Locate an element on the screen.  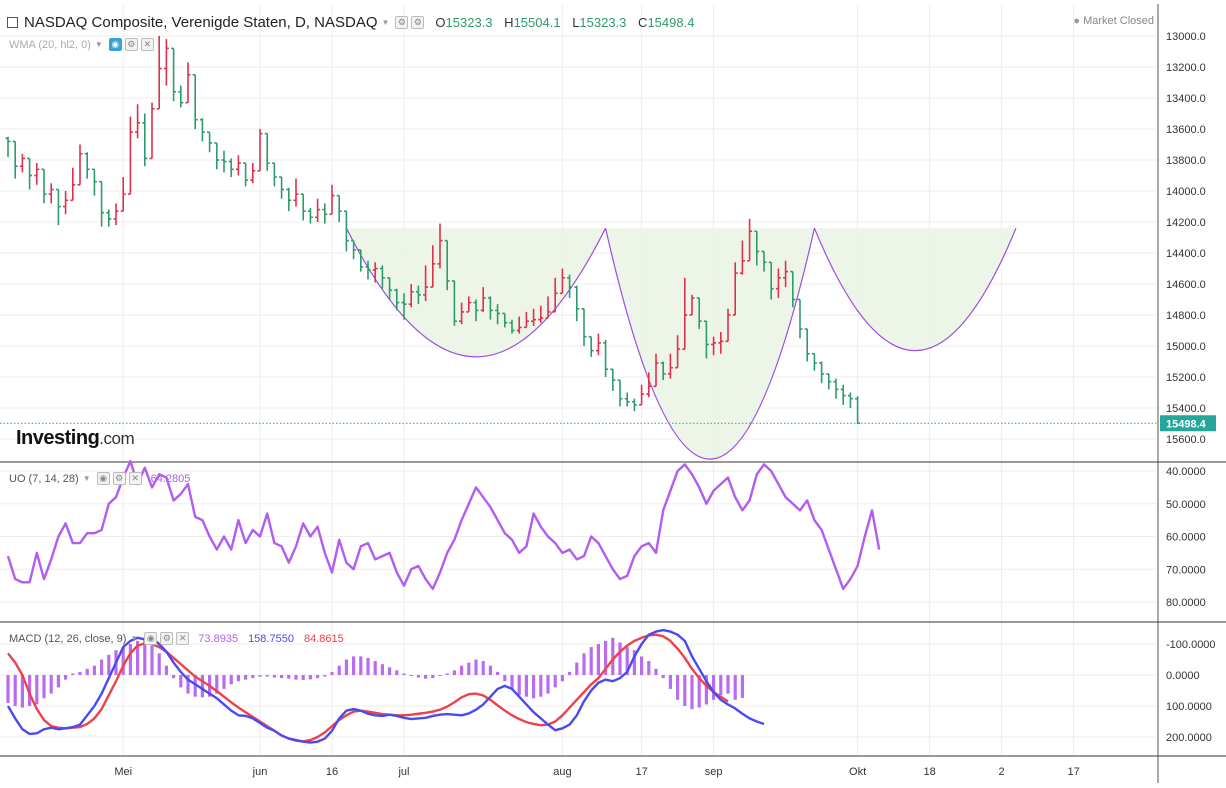
ohlc-close-key: C is located at coordinates (643, 22).